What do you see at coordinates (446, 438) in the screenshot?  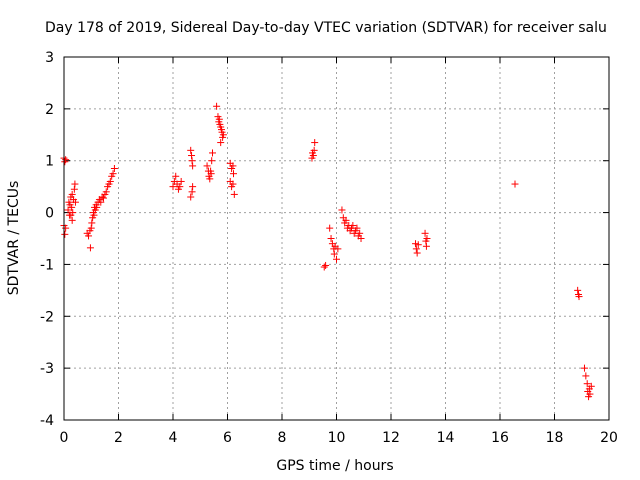 I see `x-tick-label: 14` at bounding box center [446, 438].